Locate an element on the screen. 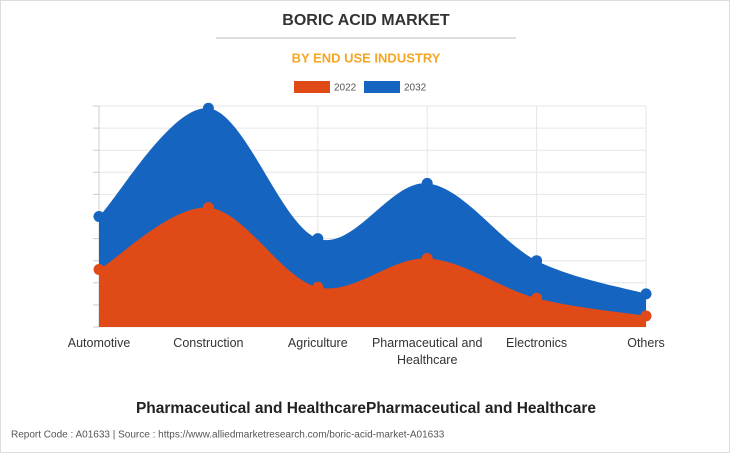  chart-title: BORIC ACID MARKET is located at coordinates (366, 20).